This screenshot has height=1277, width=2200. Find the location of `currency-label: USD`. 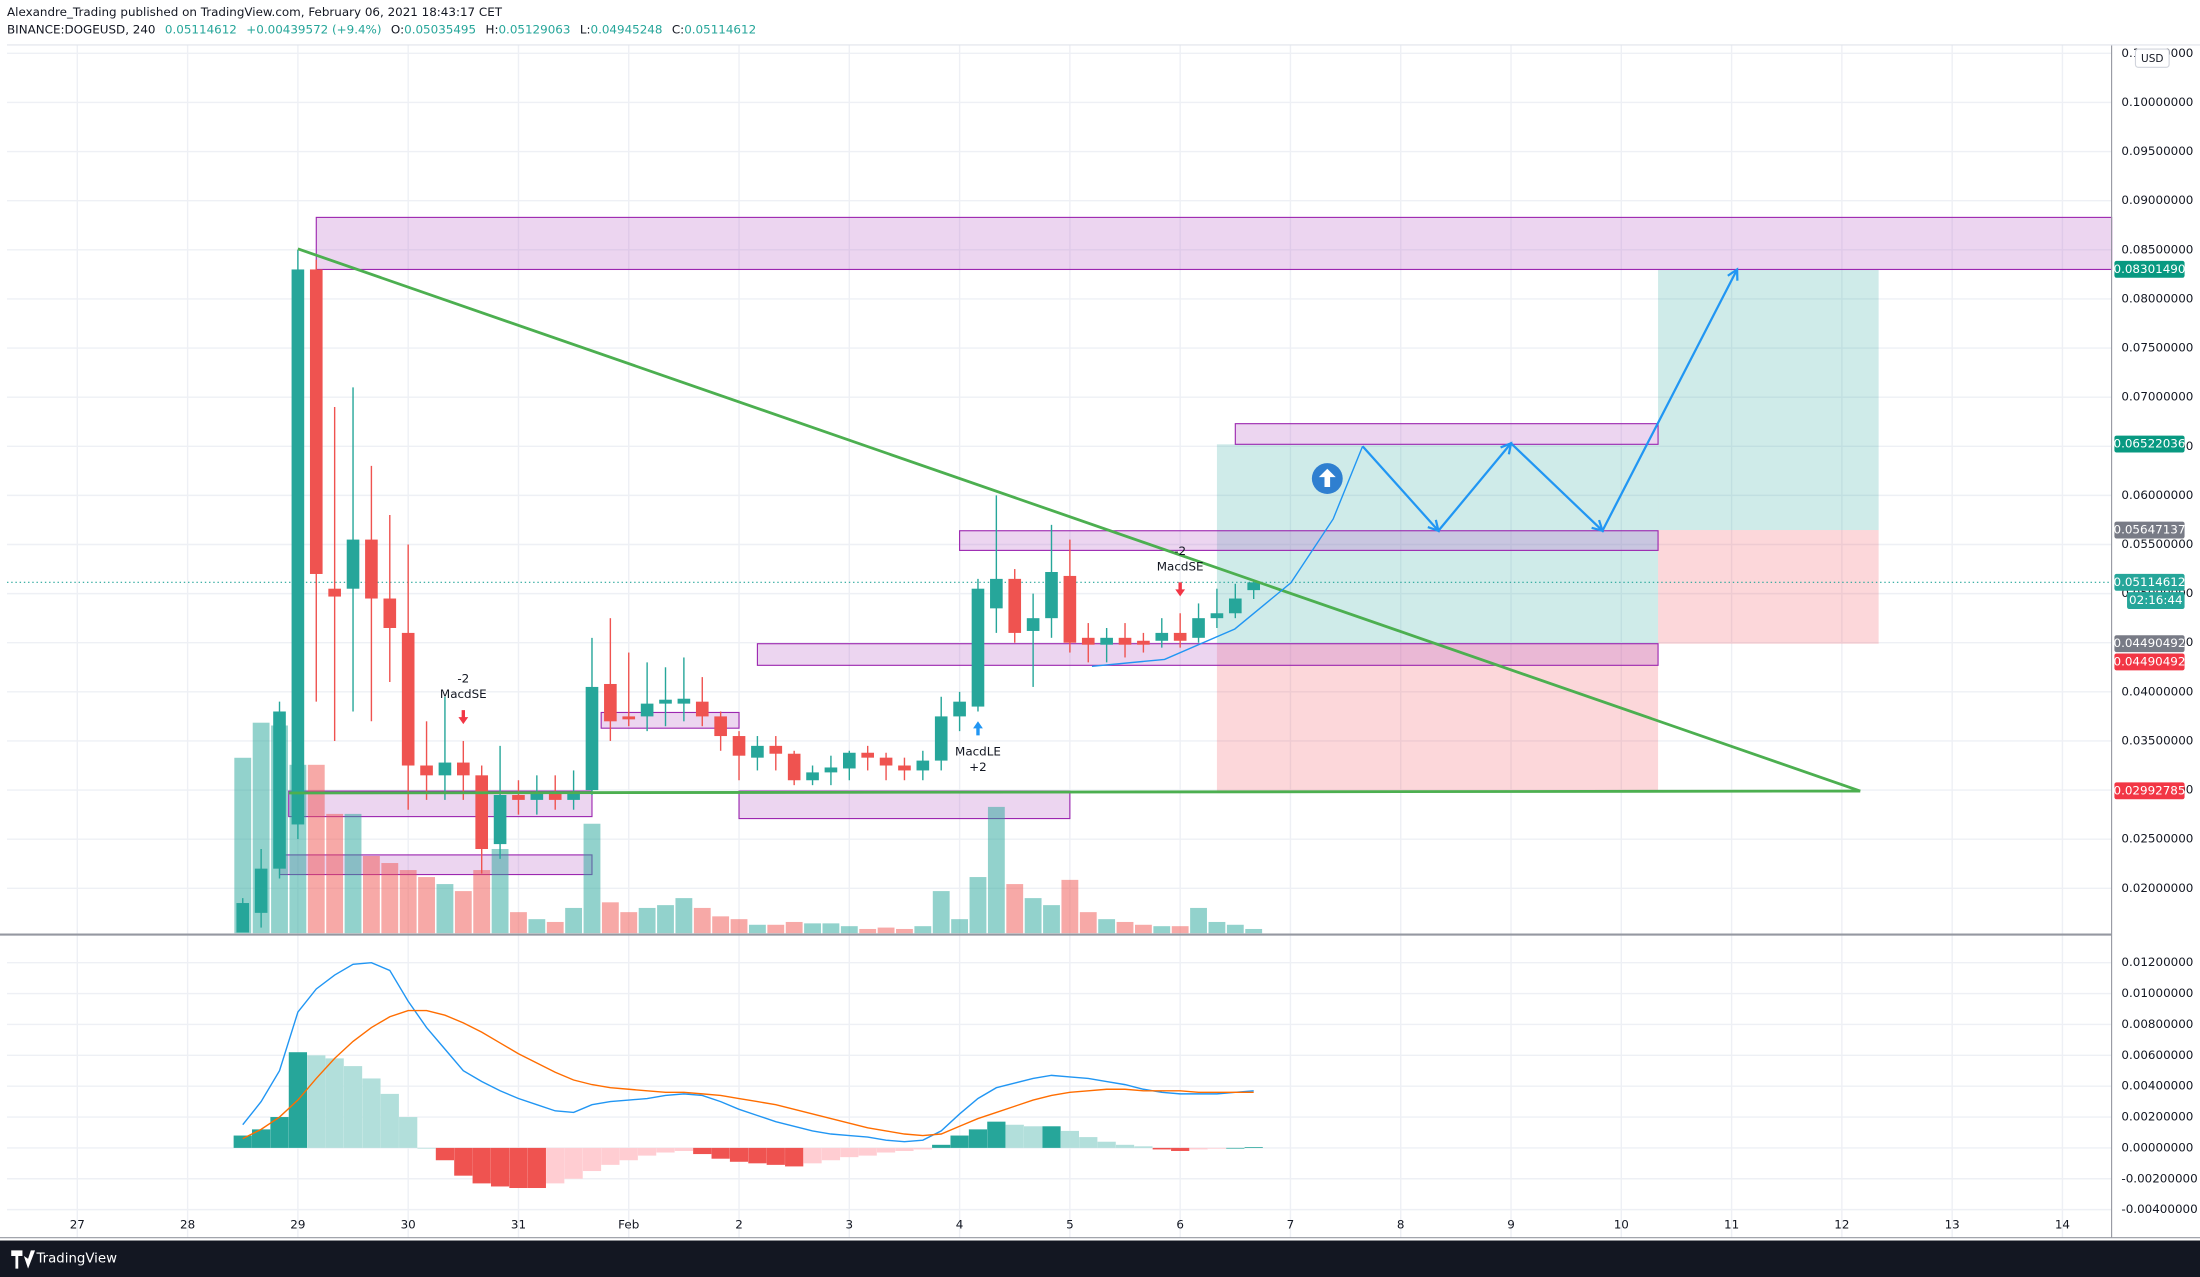

currency-label: USD is located at coordinates (2152, 59).